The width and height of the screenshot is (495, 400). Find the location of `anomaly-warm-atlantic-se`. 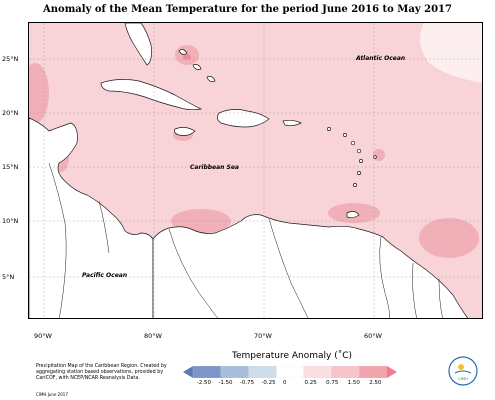

anomaly-warm-atlantic-se is located at coordinates (449, 238).